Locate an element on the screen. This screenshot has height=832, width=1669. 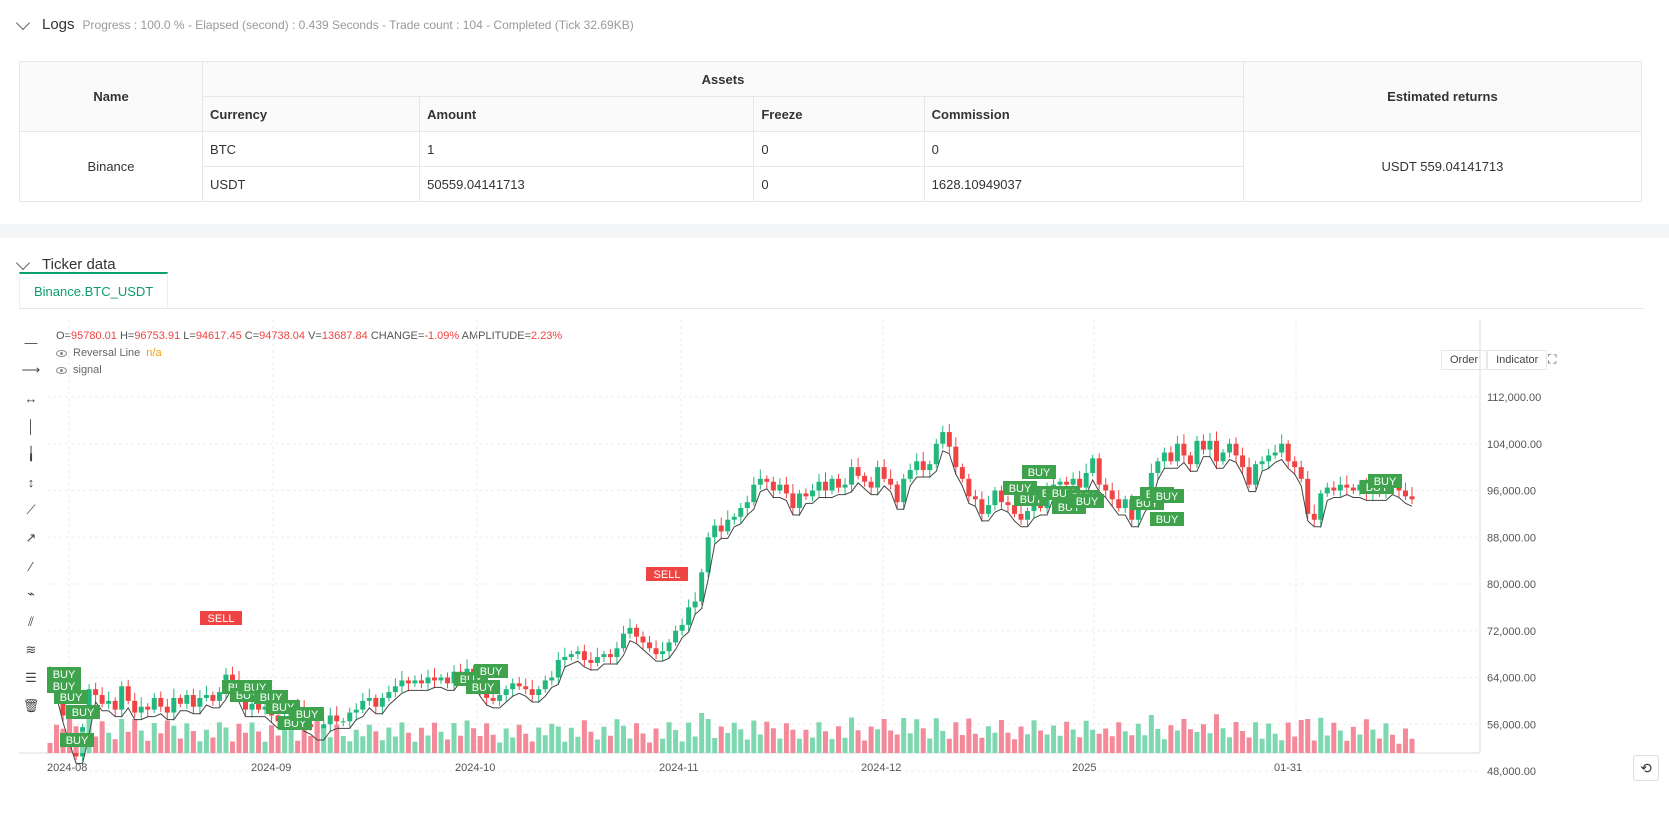
logs-title: Logs is located at coordinates (58, 24).